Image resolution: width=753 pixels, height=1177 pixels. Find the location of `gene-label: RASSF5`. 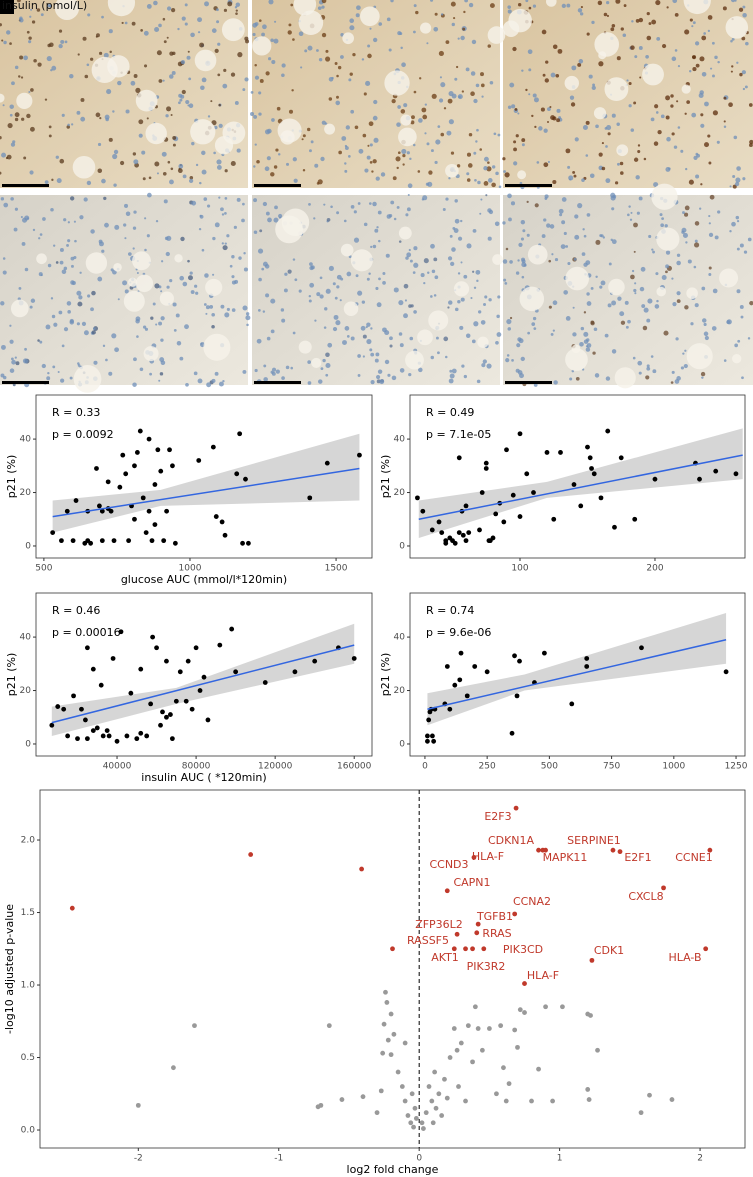

gene-label: RASSF5 is located at coordinates (428, 940).